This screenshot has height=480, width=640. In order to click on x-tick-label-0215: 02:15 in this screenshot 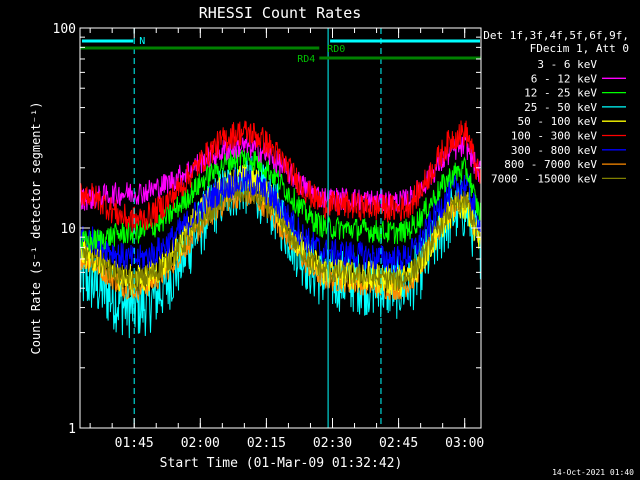, I will do `click(266, 443)`.